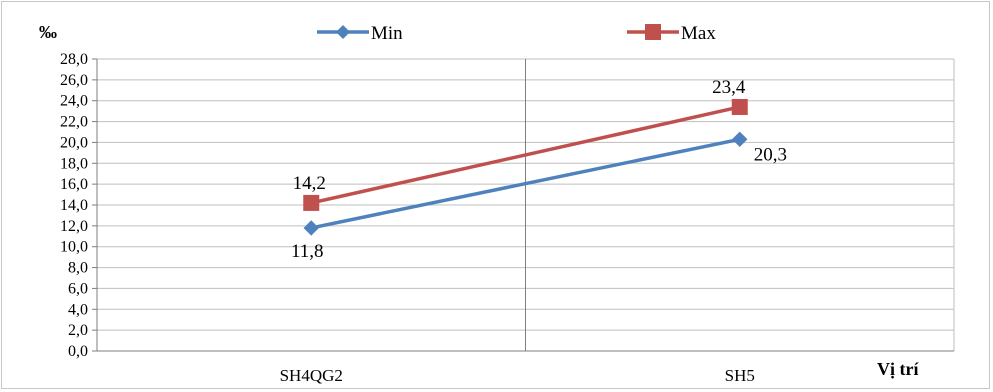  Describe the element at coordinates (74, 59) in the screenshot. I see `y-tick-label: 28,0` at that location.